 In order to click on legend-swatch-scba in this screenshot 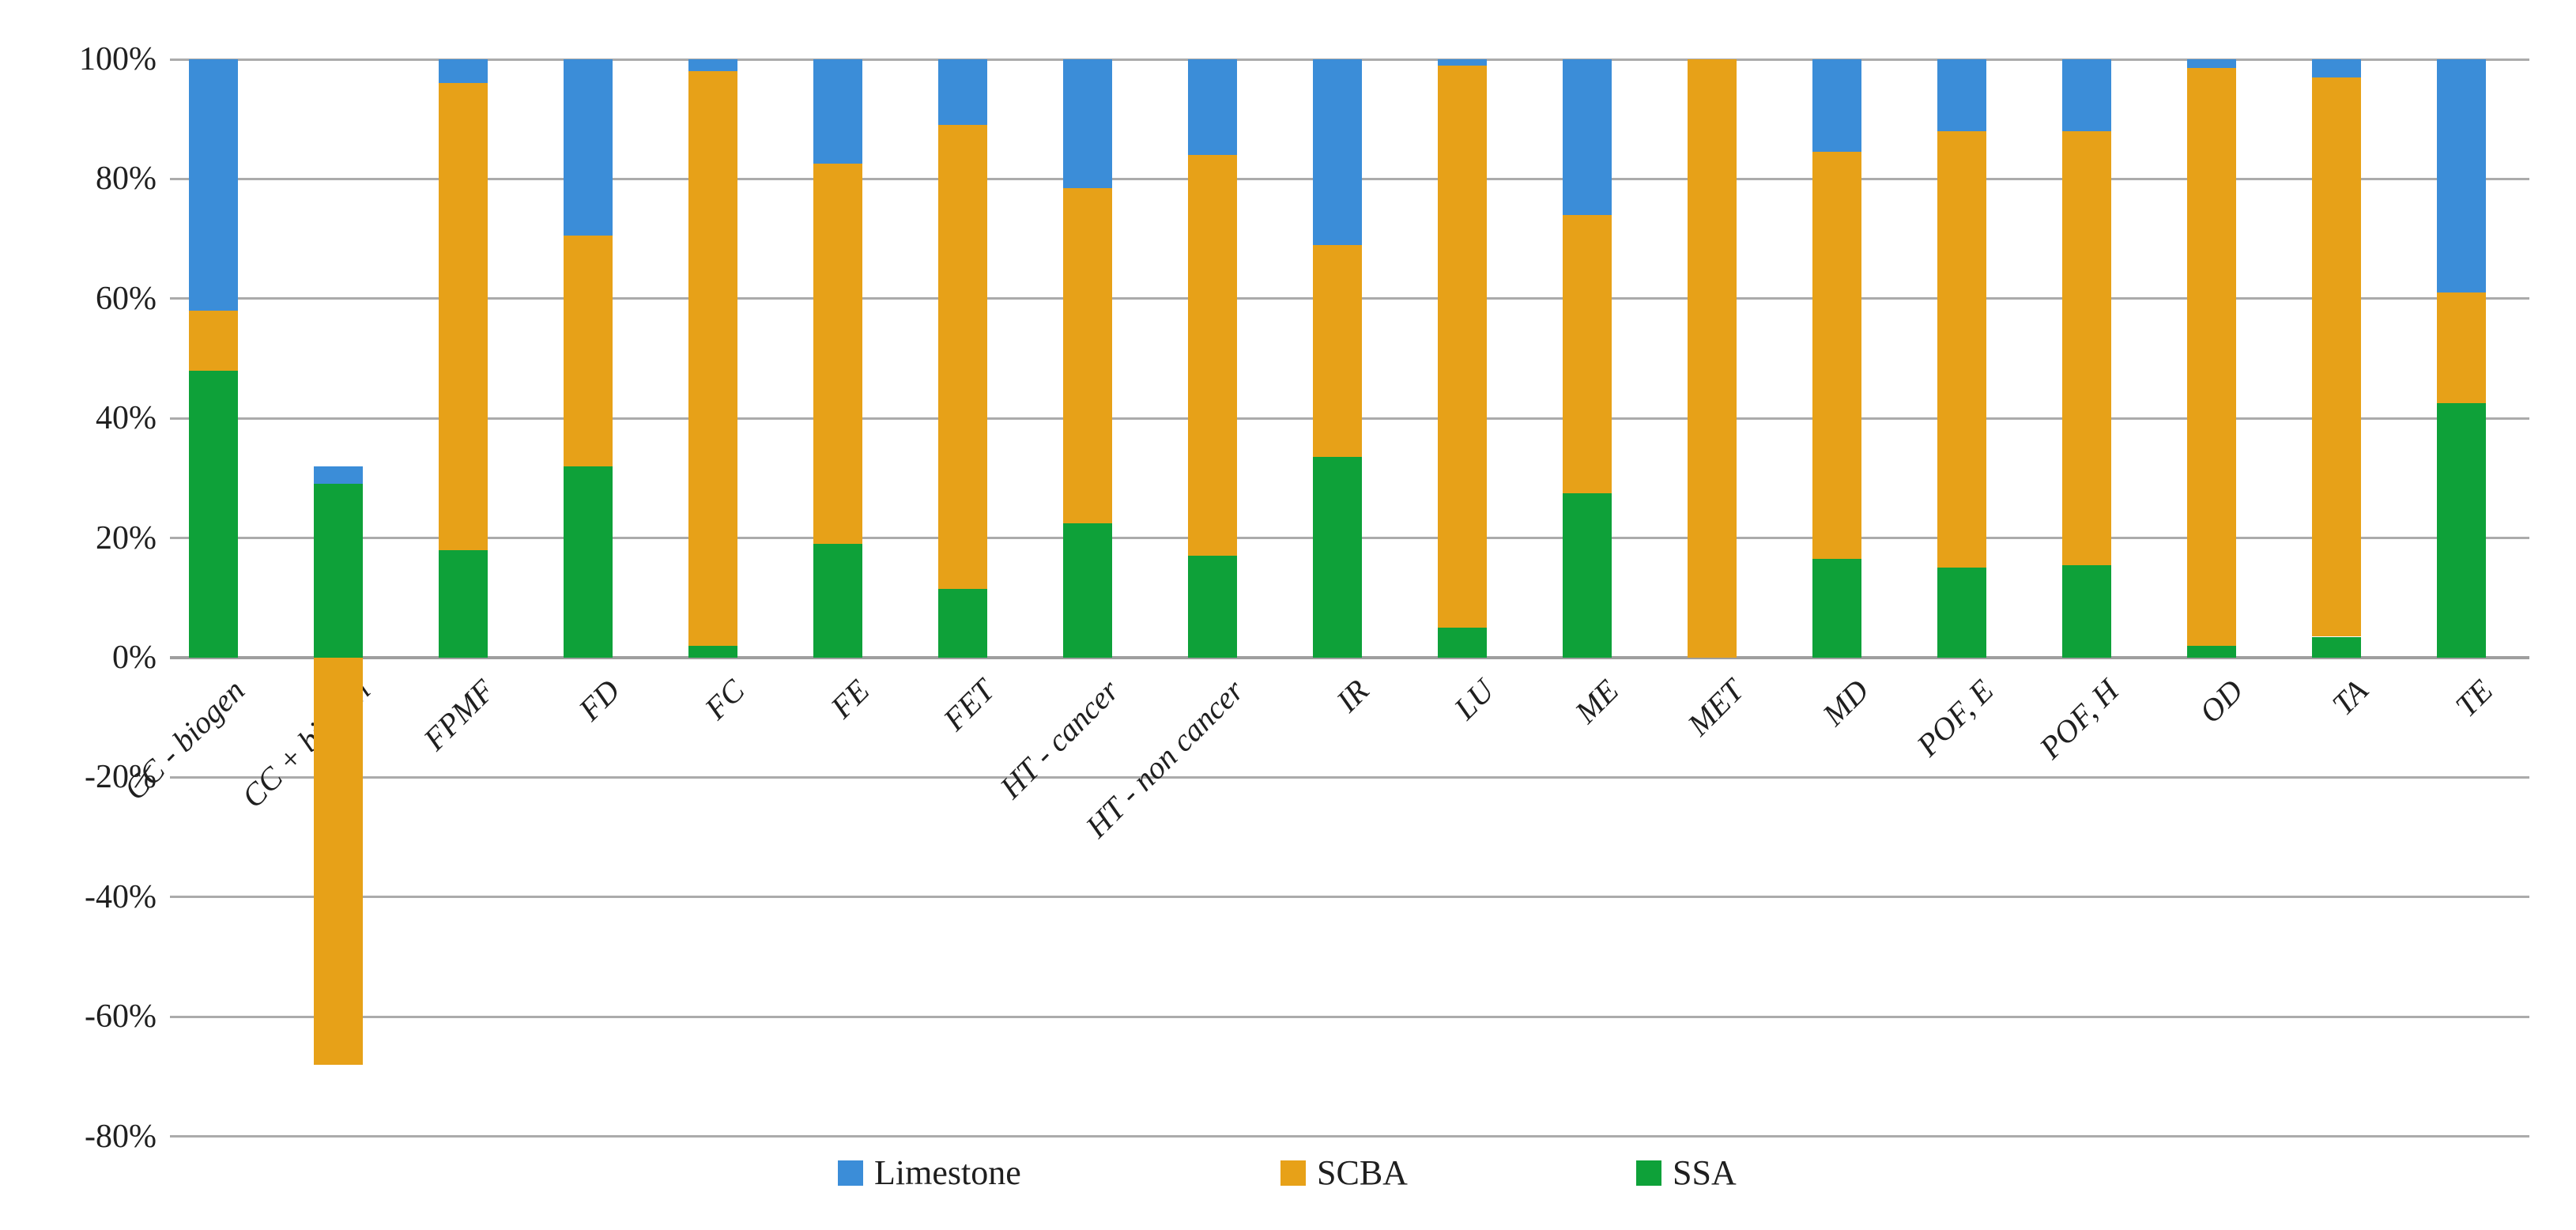, I will do `click(1293, 1173)`.